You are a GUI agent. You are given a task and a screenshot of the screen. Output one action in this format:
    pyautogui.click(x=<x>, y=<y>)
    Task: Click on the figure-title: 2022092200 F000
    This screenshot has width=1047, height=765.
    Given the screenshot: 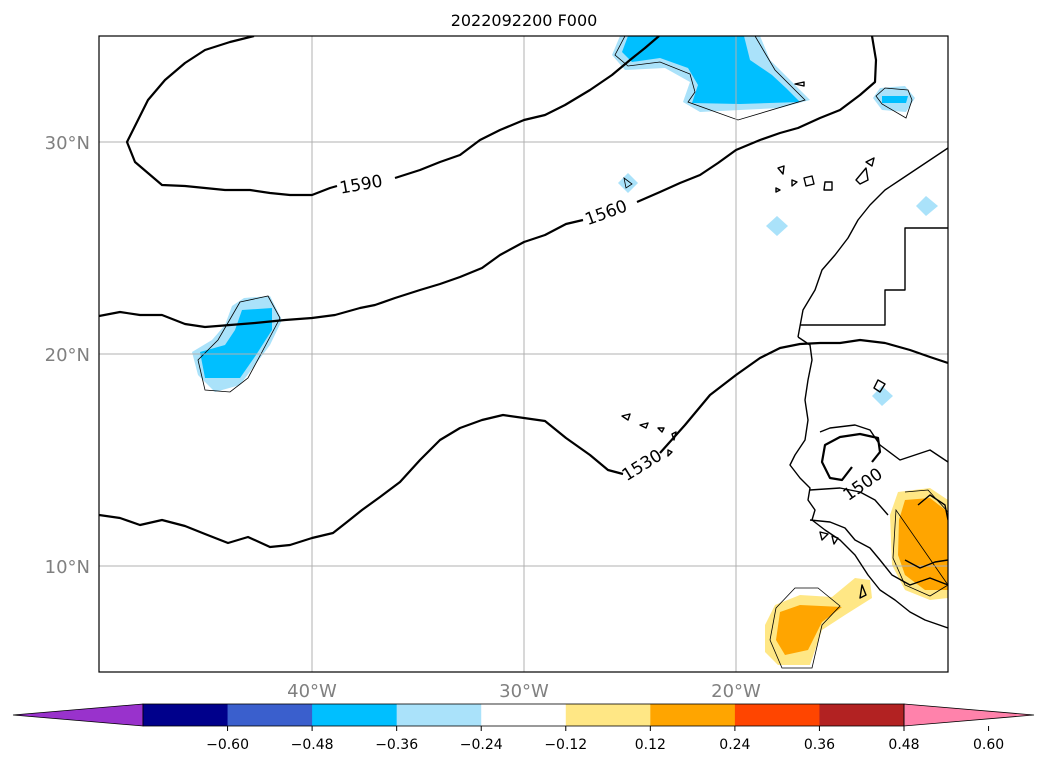 What is the action you would take?
    pyautogui.click(x=524, y=20)
    